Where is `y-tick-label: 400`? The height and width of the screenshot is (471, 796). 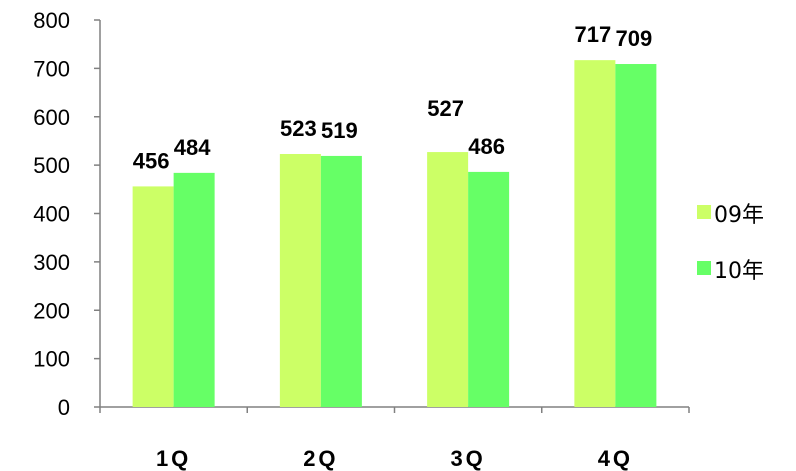
y-tick-label: 400 is located at coordinates (51, 214).